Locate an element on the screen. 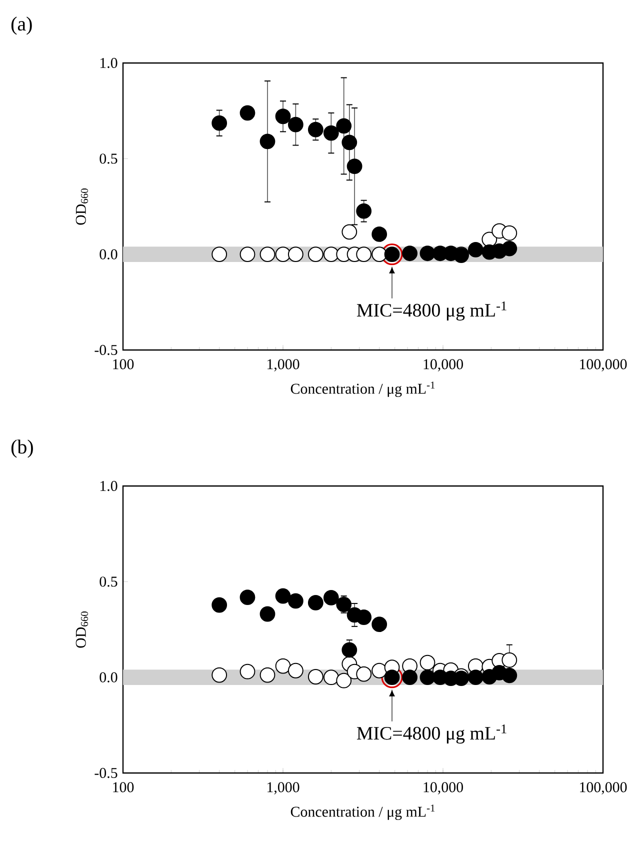  chart-title: (b) is located at coordinates (22, 449).